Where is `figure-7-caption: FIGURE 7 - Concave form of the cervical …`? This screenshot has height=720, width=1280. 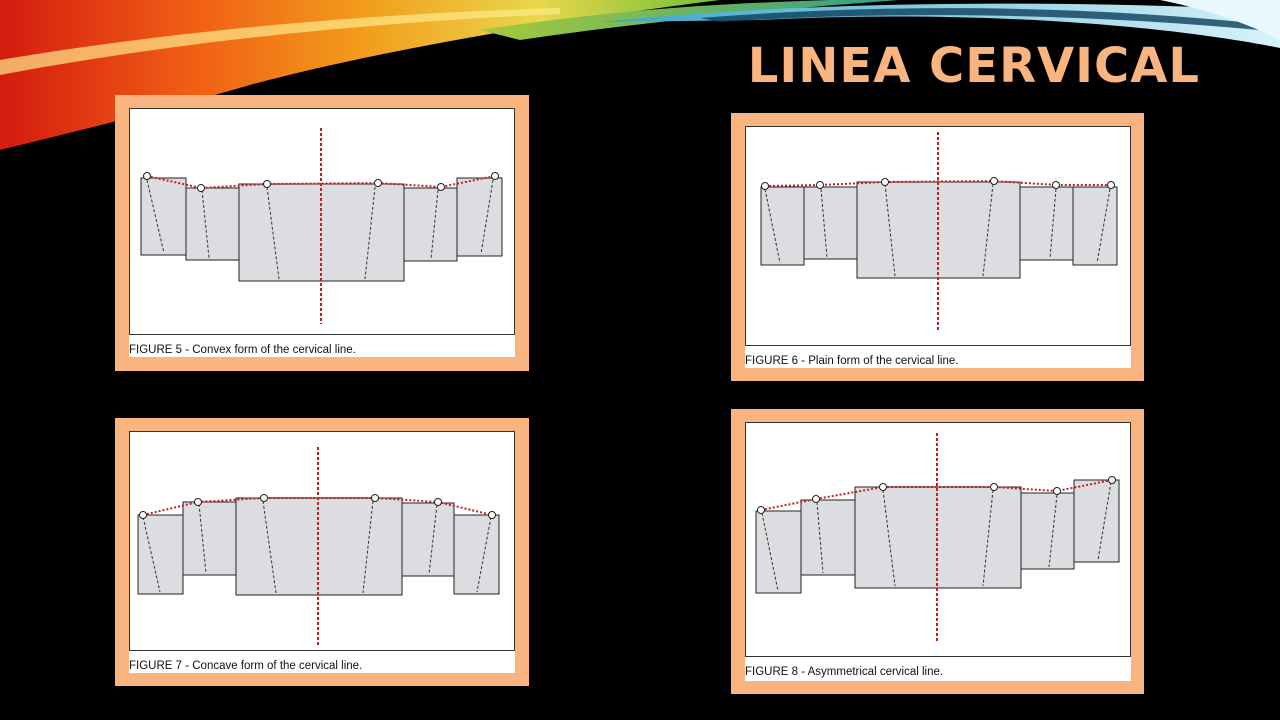 figure-7-caption: FIGURE 7 - Concave form of the cervical … is located at coordinates (246, 666).